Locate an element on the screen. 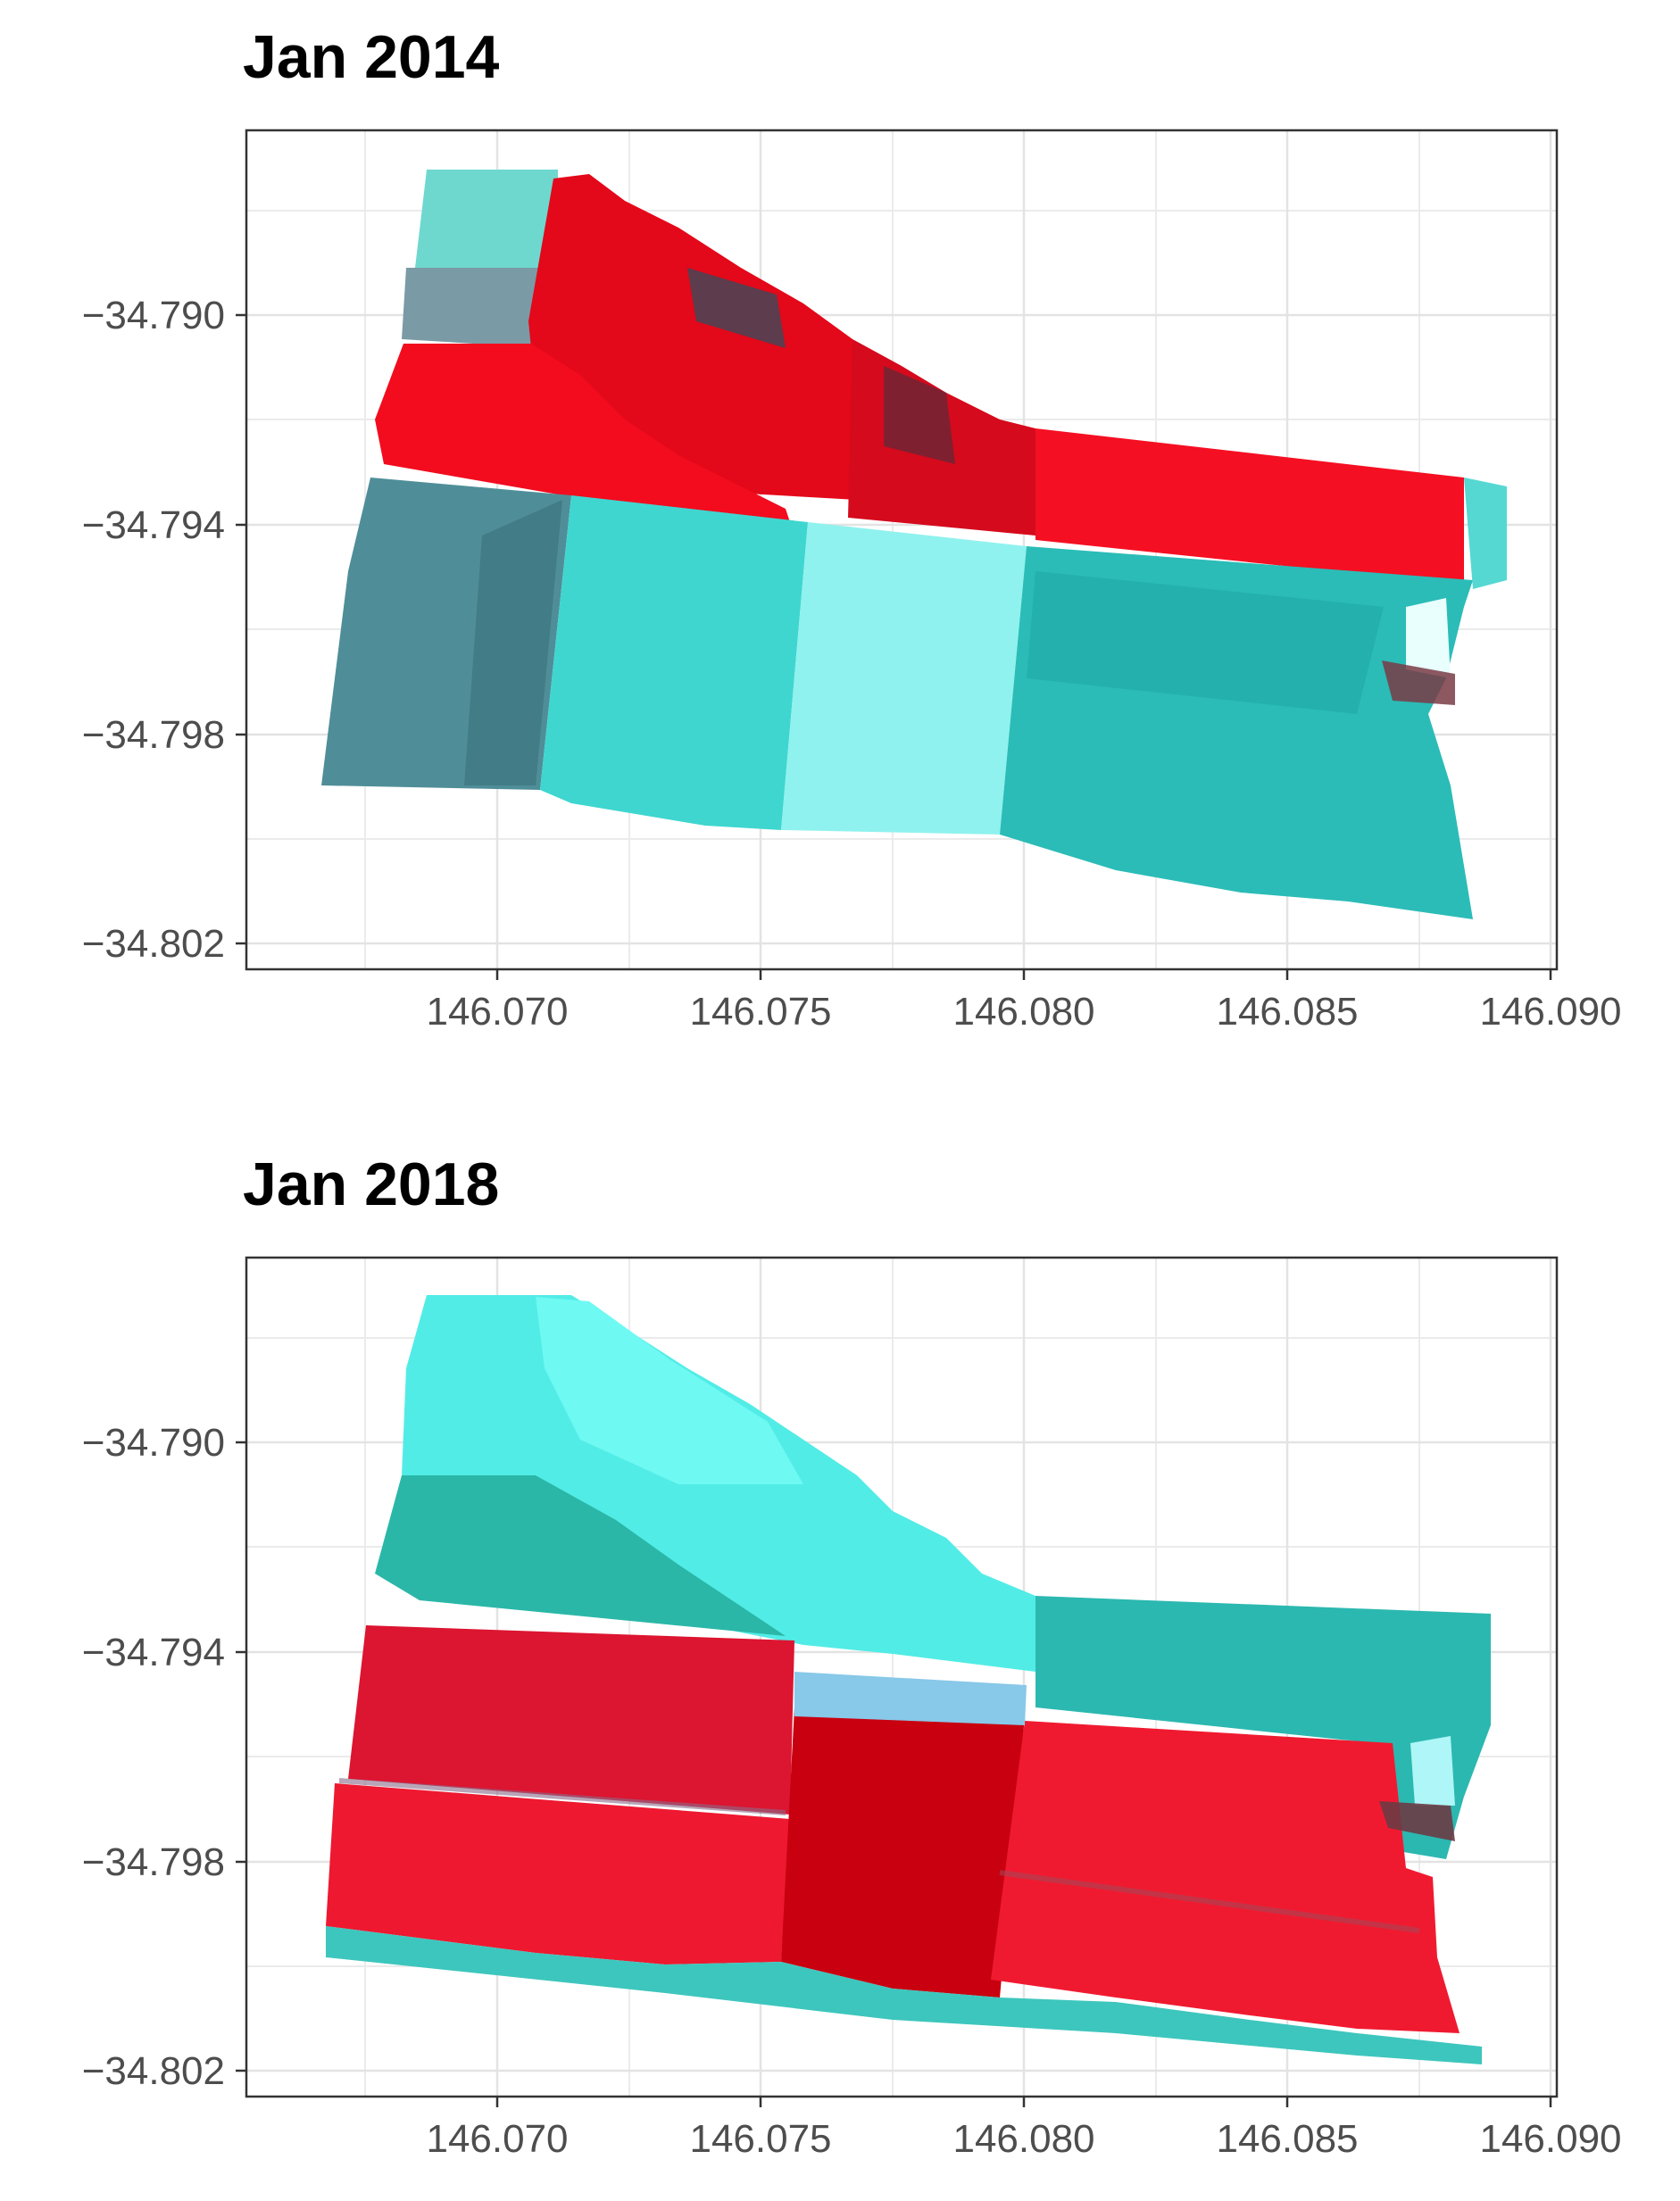 The width and height of the screenshot is (1680, 2201). field-slate-shadow is located at coordinates (513, 642).